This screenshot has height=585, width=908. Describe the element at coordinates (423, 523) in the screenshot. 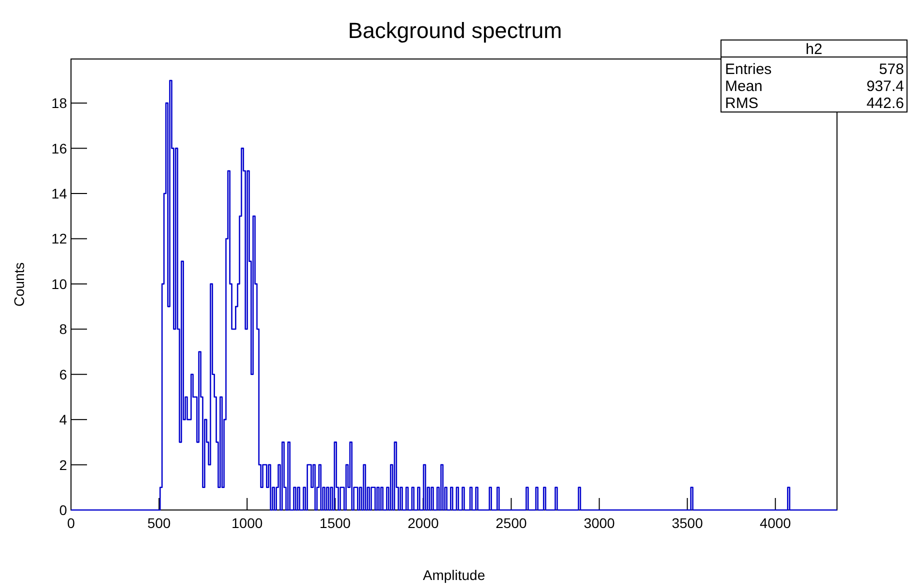

I see `x-tick-label: 2000` at that location.